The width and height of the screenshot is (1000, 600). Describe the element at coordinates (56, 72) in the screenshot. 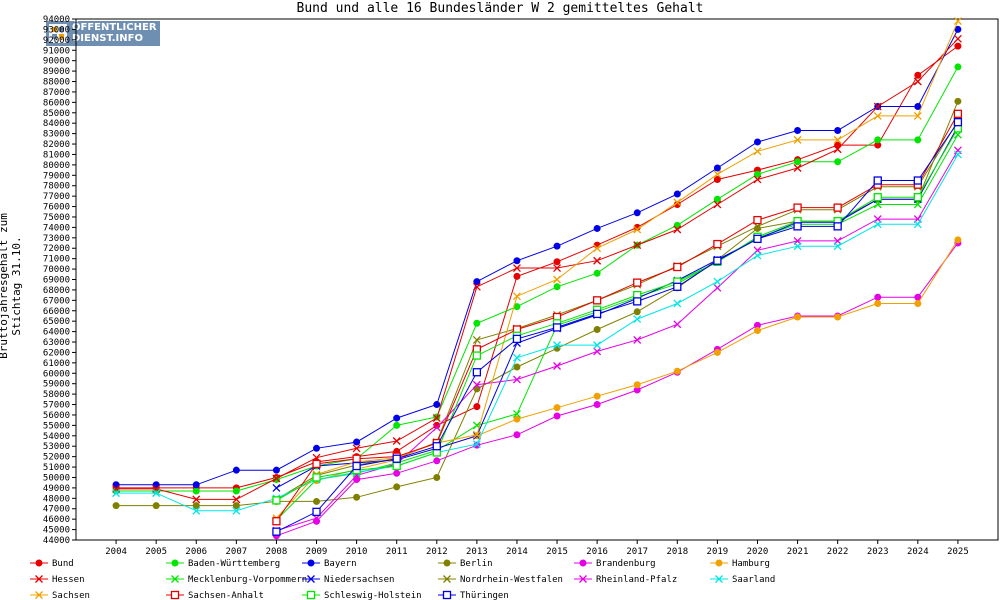

I see `y-tick-label: 89000` at that location.